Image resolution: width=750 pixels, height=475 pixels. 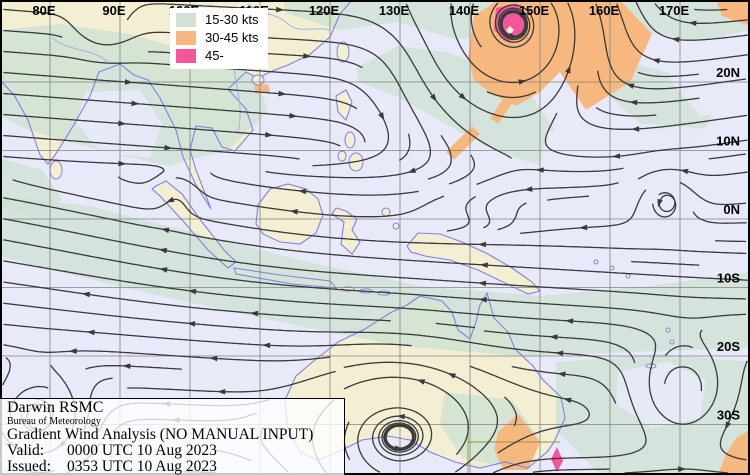 I want to click on legend-label: 45-, so click(x=214, y=55).